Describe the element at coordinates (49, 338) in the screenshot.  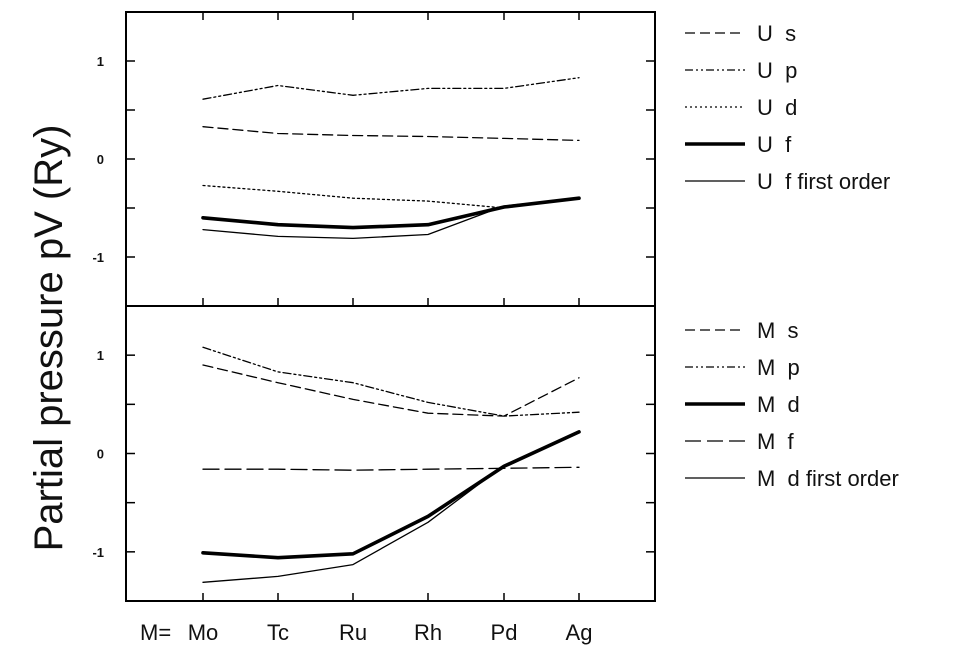
I see `y-axis-label: Partial pressure pV (Ry)` at that location.